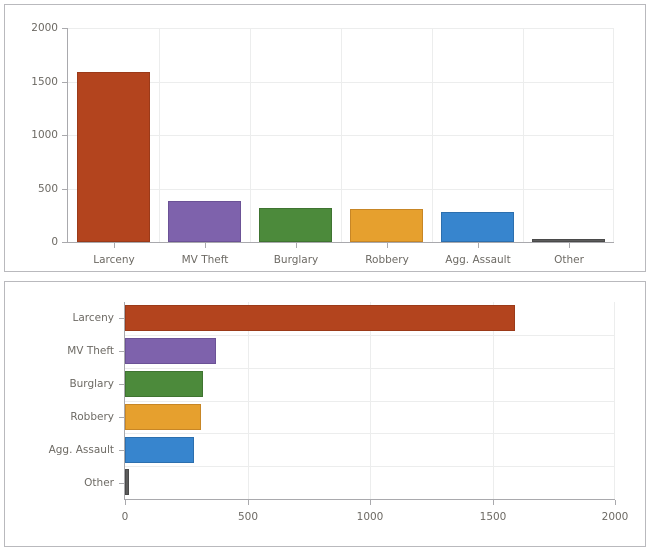 This screenshot has height=551, width=650. I want to click on y-axis-category-label: Robbery, so click(92, 417).